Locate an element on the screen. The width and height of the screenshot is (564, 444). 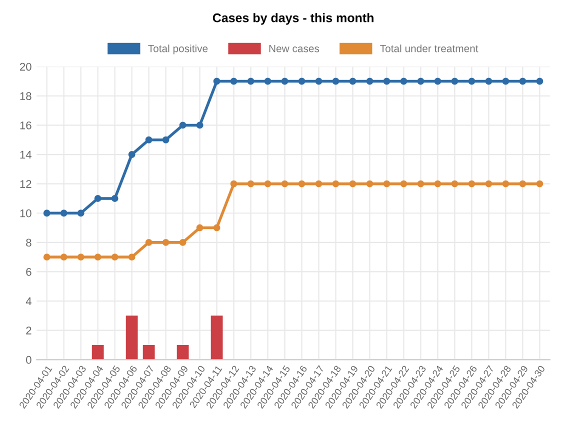
y-tick-label: 12 is located at coordinates (26, 184).